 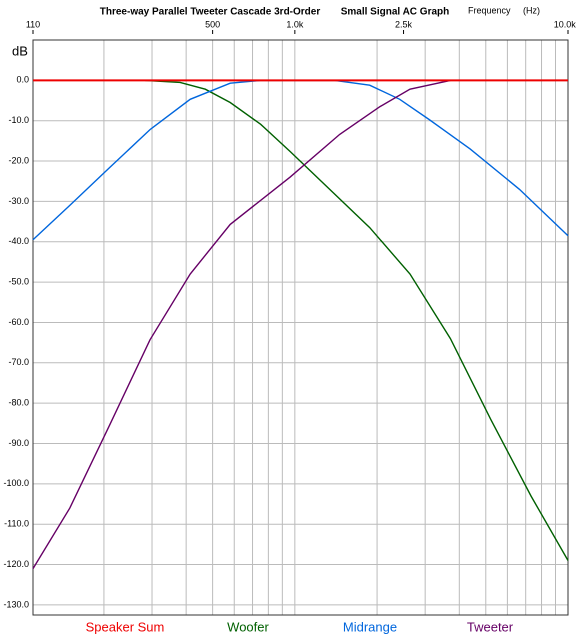 I want to click on legend-entry: Woofer, so click(x=248, y=626).